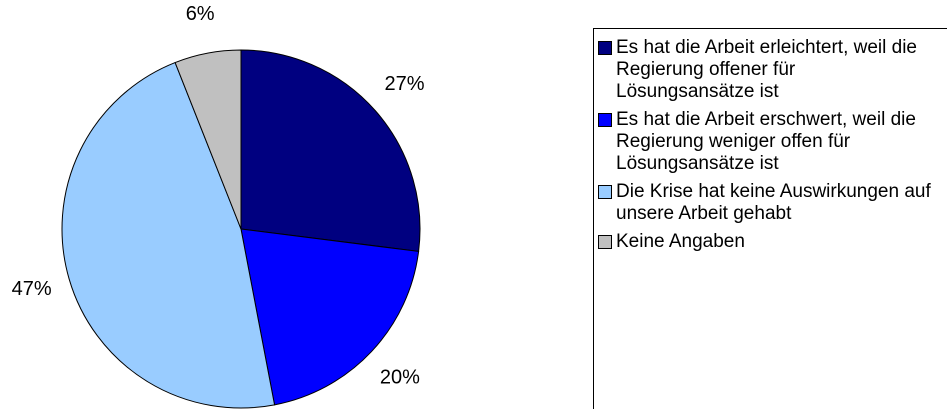 This screenshot has height=409, width=947. Describe the element at coordinates (680, 241) in the screenshot. I see `legend-label: Keine Angaben` at that location.